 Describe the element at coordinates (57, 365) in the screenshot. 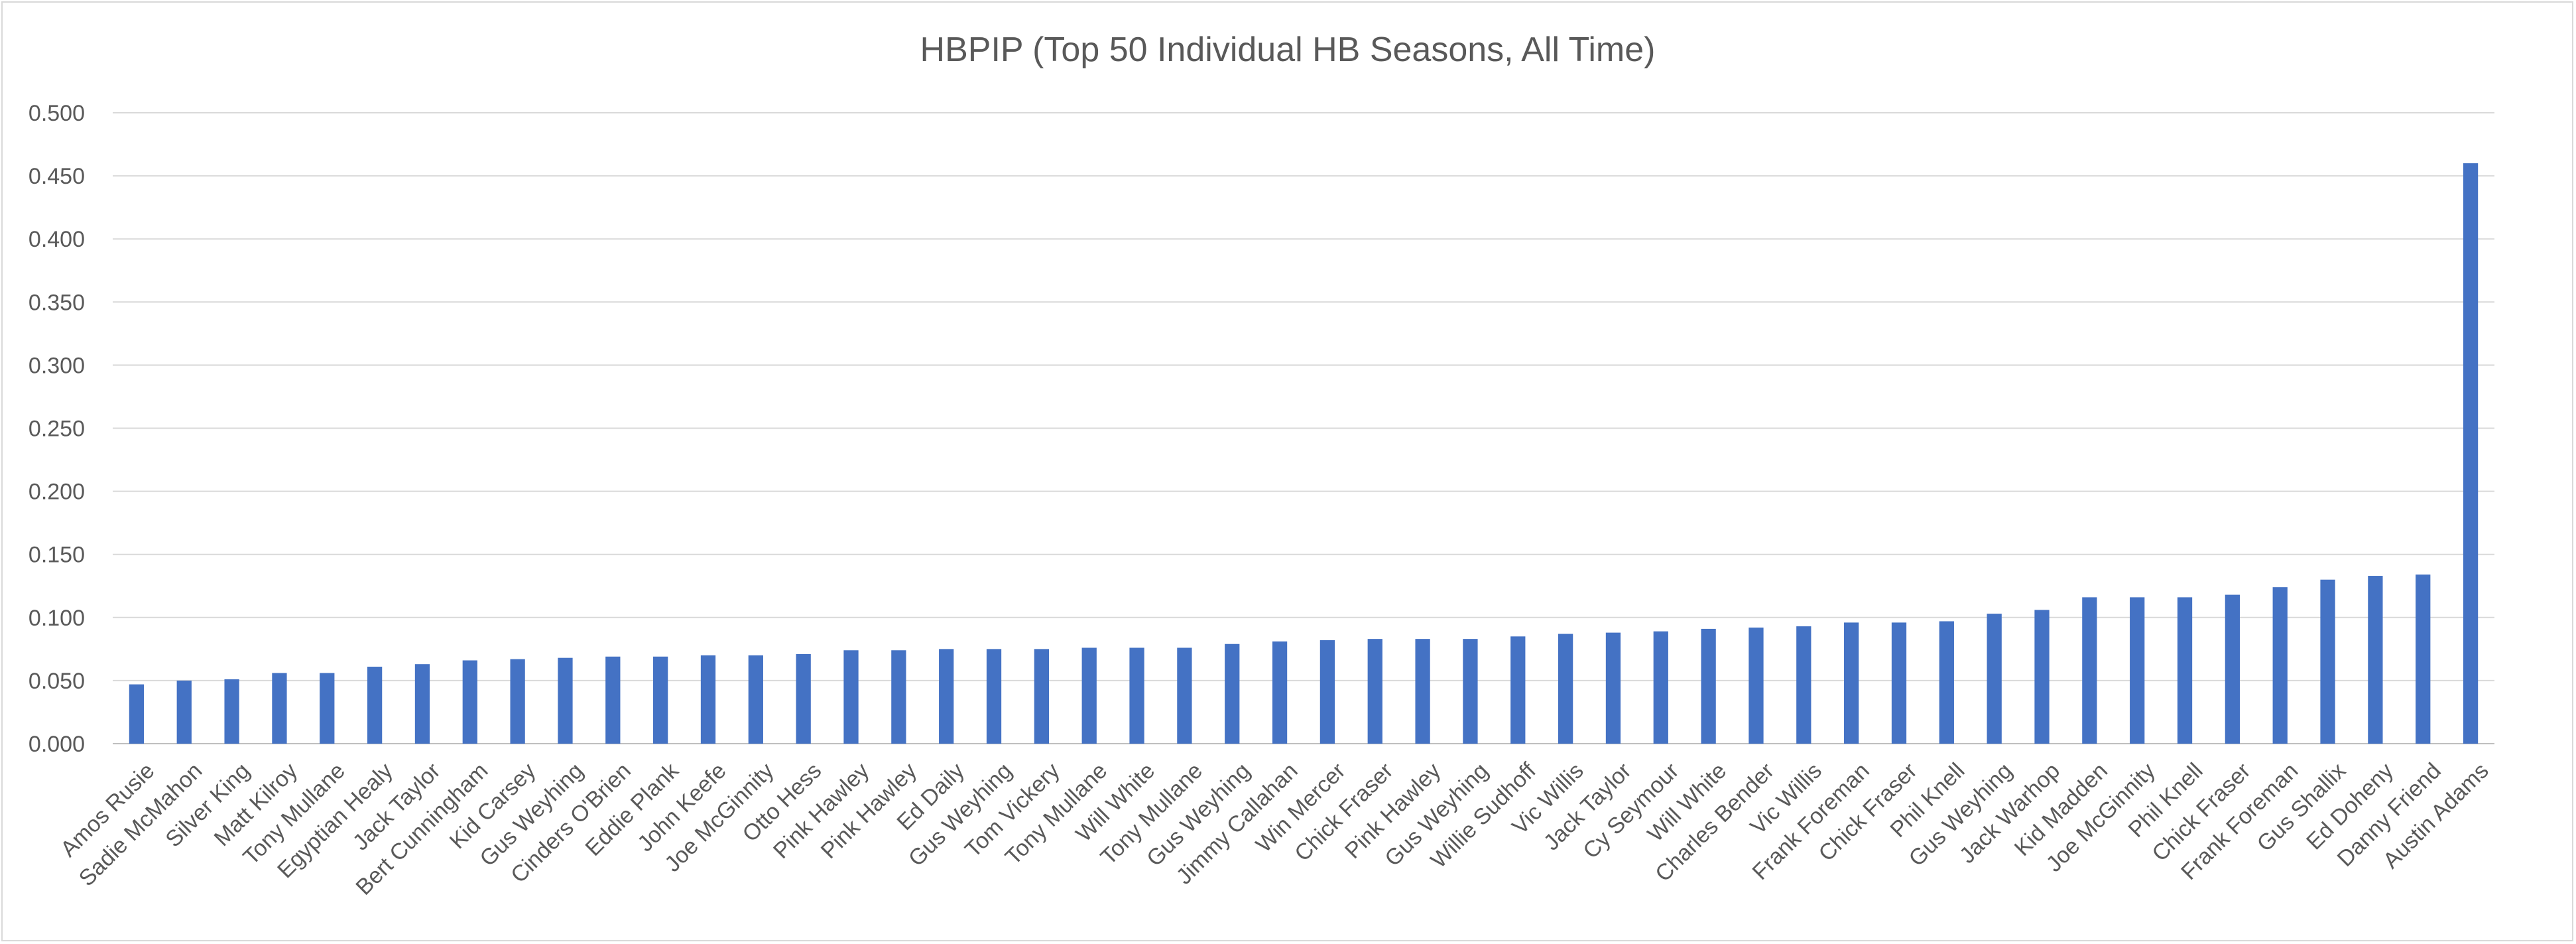

I see `y-tick-label: 0.300` at that location.